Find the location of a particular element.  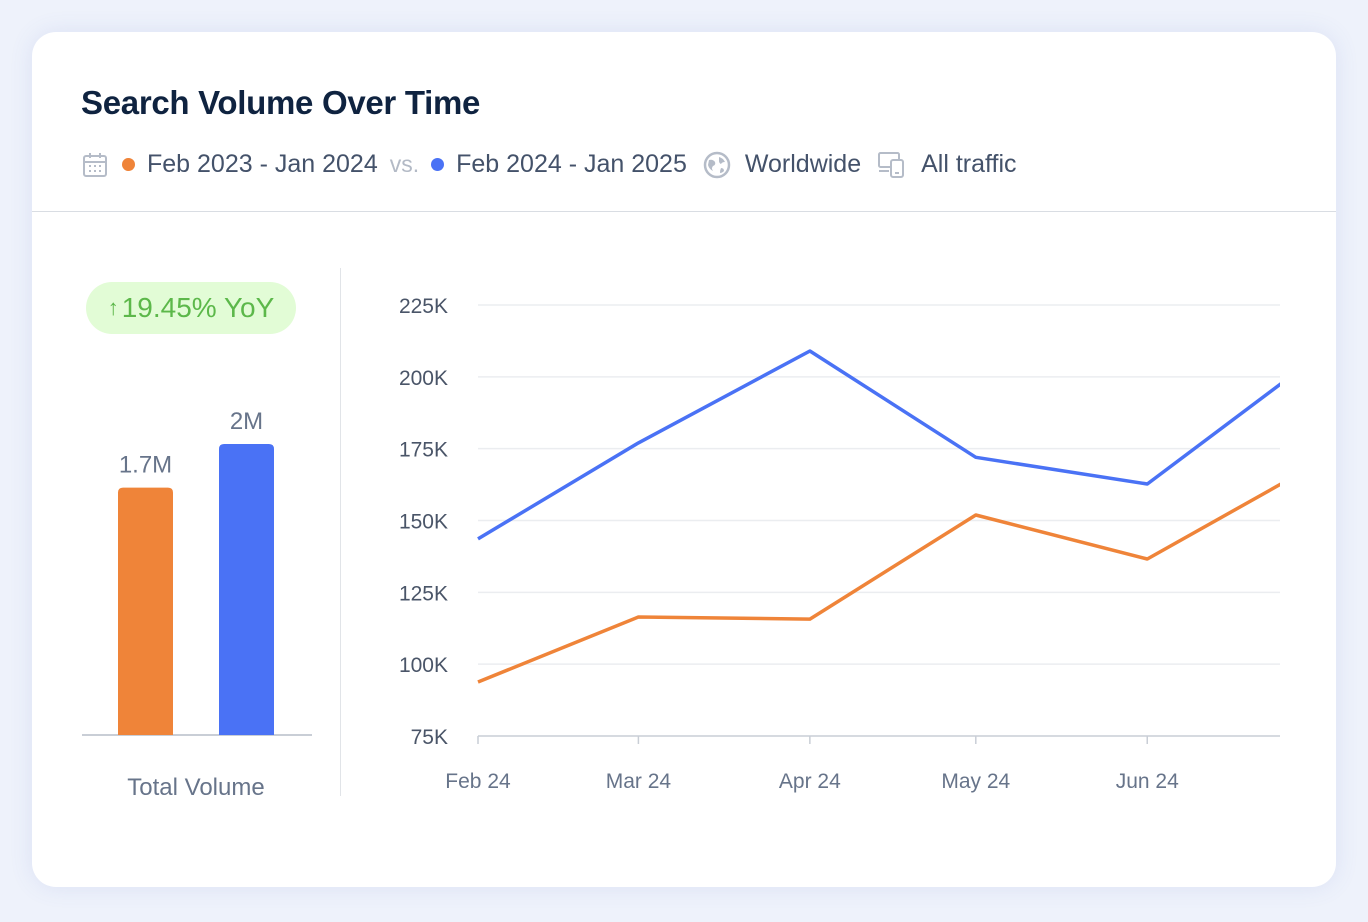

card-title: Search Volume Over Time is located at coordinates (281, 102).